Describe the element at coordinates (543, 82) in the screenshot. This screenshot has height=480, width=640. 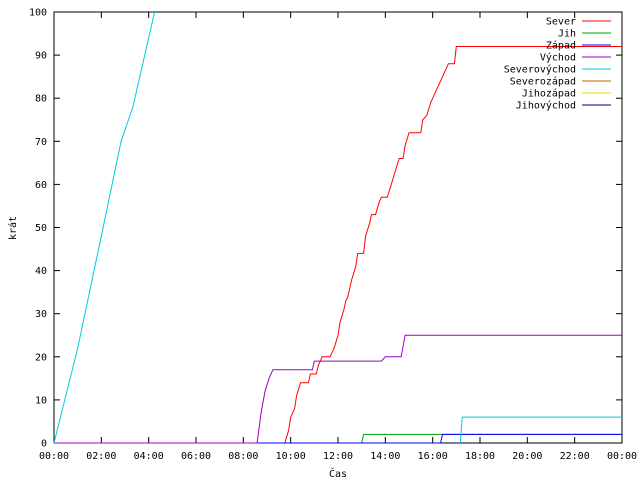
I see `legend-label: Severozápad` at that location.